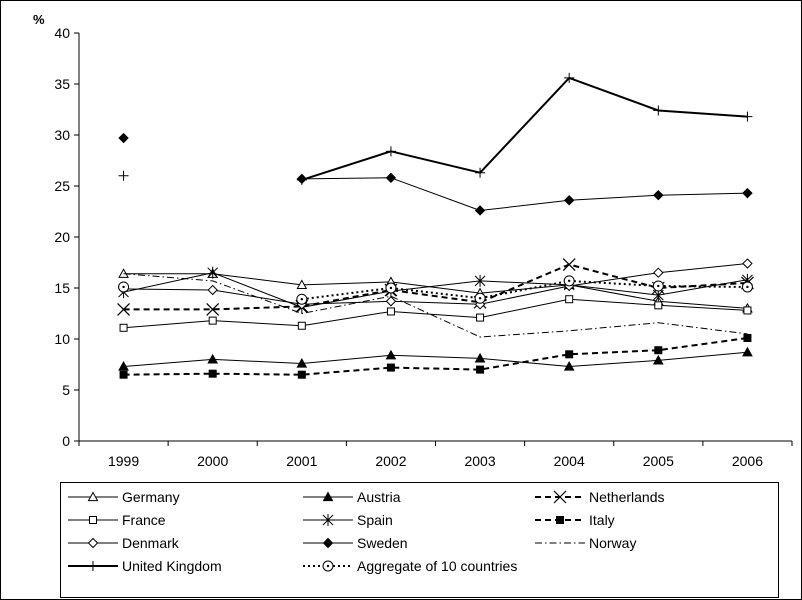 Image resolution: width=802 pixels, height=600 pixels. I want to click on legend-entry-united-kingdom: United Kingdom, so click(145, 566).